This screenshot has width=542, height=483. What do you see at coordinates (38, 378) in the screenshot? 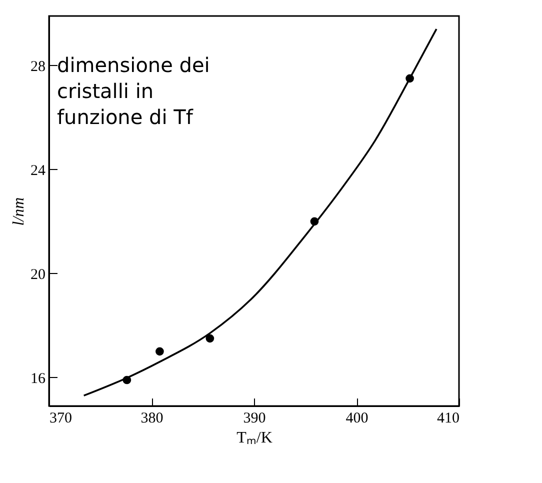
I see `y-tick-label: 16` at bounding box center [38, 378].